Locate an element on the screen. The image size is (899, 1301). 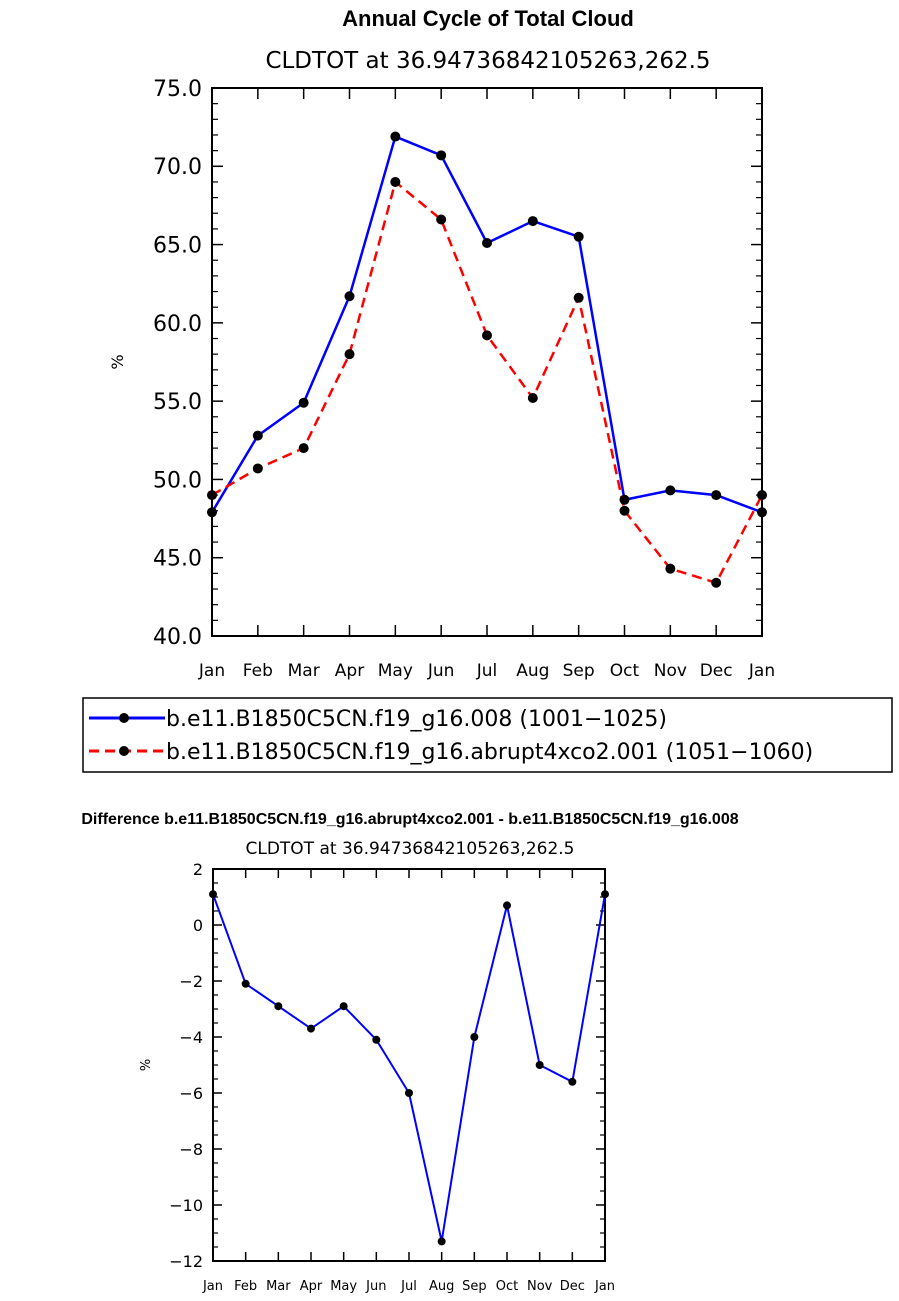
legend-label-control: b.e11.B1850C5CN.f19_g16.008 (1001−1025) is located at coordinates (416, 719).